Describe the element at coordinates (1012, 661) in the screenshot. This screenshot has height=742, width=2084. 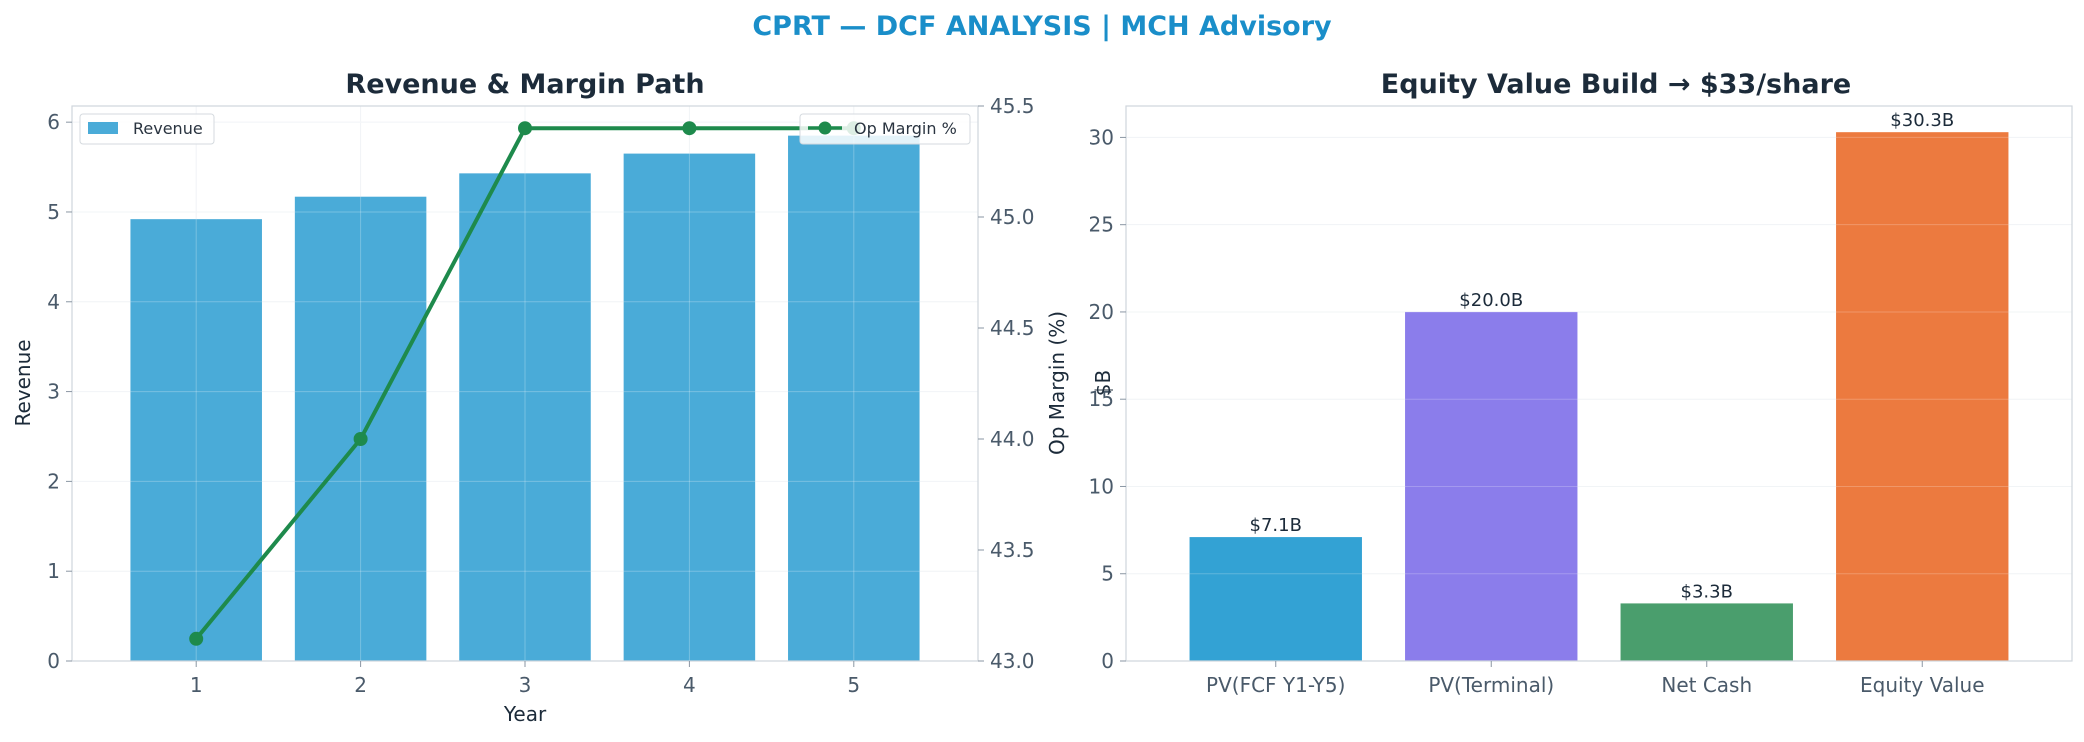
I see `op-margin-tick-label: 43.0` at that location.